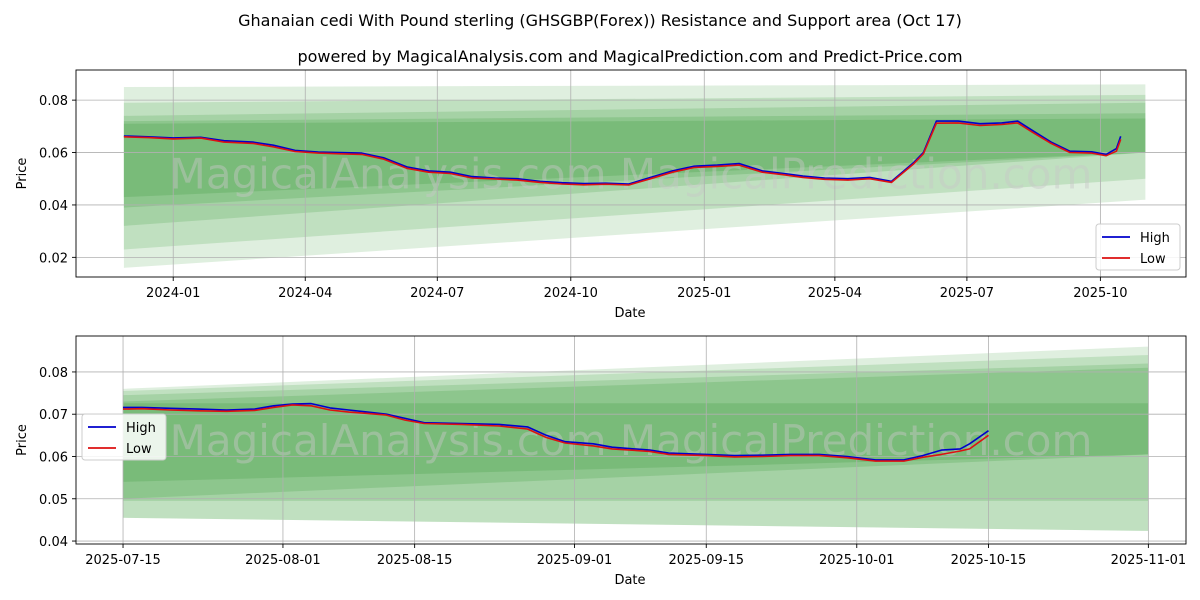 Image resolution: width=1200 pixels, height=600 pixels. Describe the element at coordinates (989, 560) in the screenshot. I see `x-tick-label: 2025-10-15` at that location.